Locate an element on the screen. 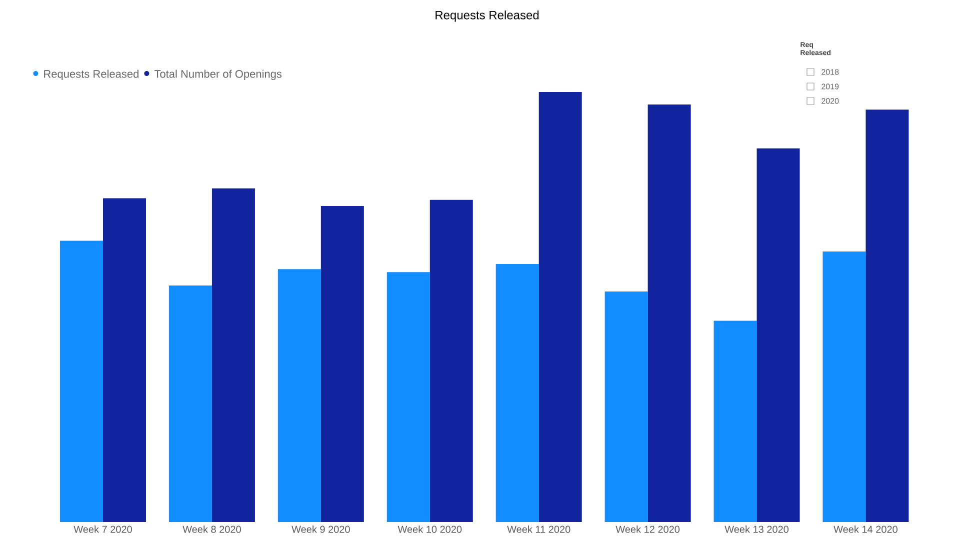 This screenshot has height=544, width=954. x-tick-label: Week 9 2020 is located at coordinates (321, 529).